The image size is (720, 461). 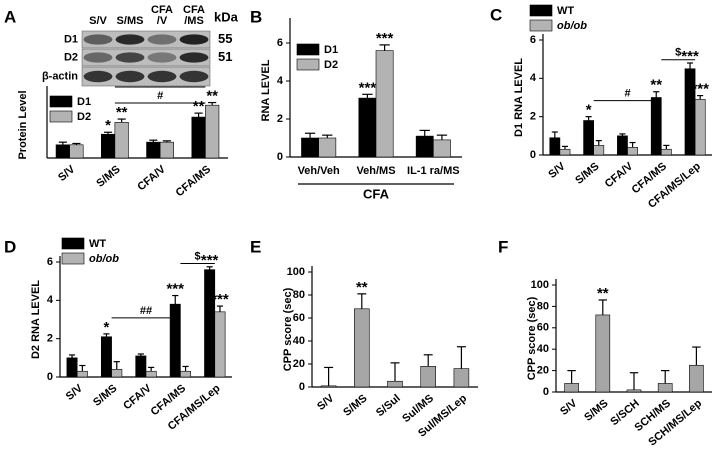 What do you see at coordinates (256, 16) in the screenshot?
I see `panel-letter: B` at bounding box center [256, 16].